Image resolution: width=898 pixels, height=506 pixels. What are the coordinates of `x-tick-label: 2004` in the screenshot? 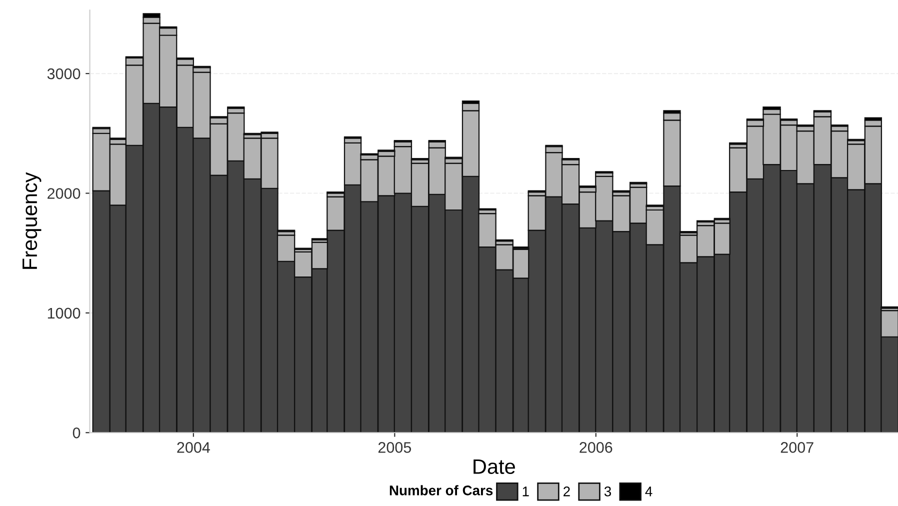 It's located at (193, 447).